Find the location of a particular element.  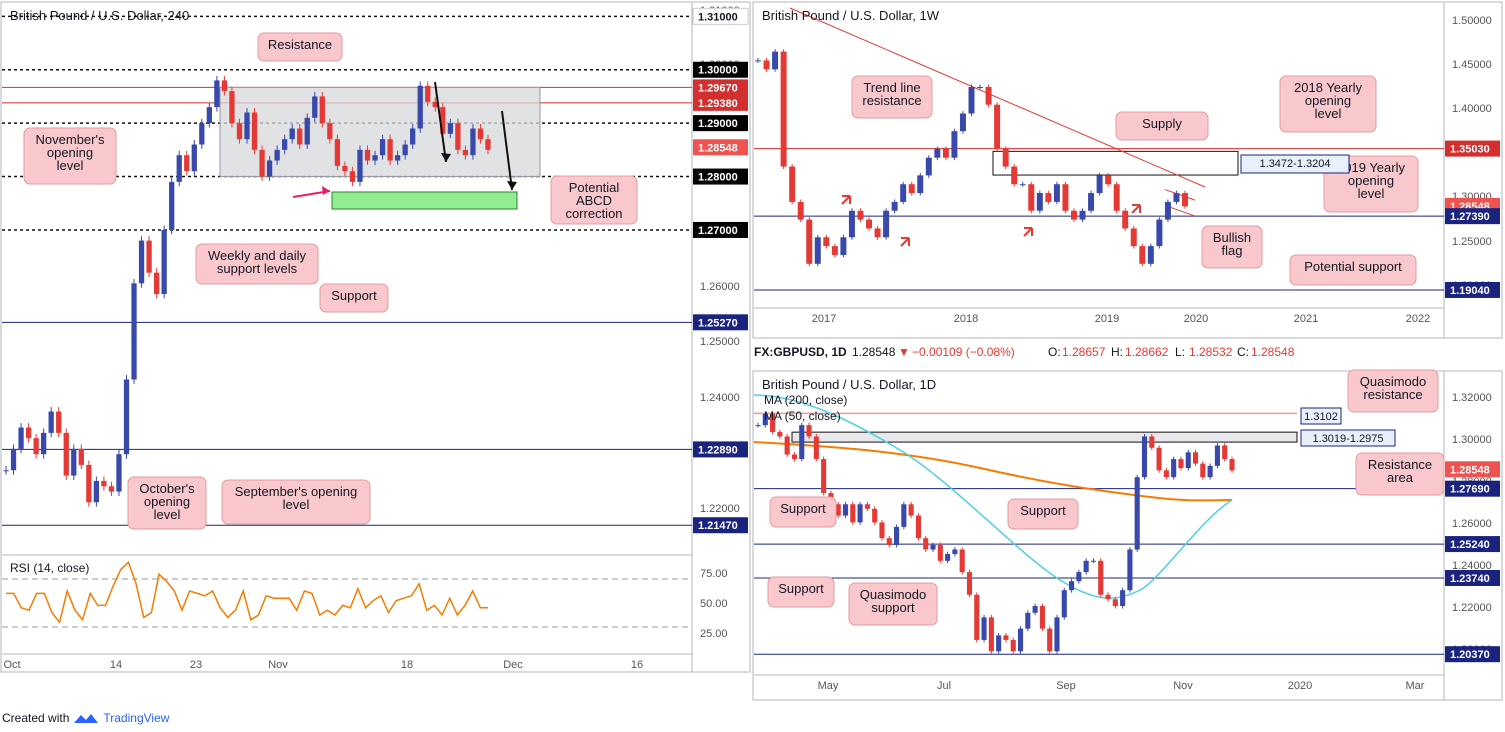

x-tick-label: 2020 is located at coordinates (1196, 319).